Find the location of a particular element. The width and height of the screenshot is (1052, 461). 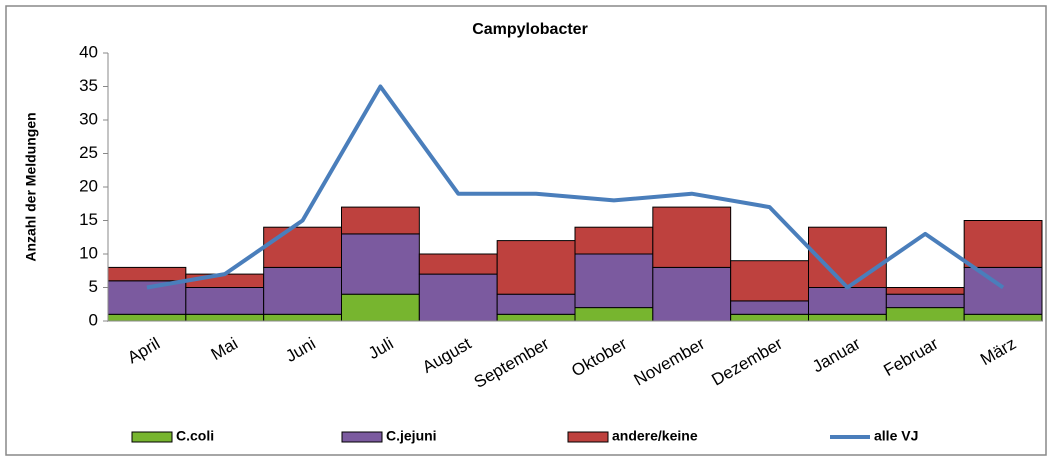

y-tick-label: 20 is located at coordinates (88, 185).